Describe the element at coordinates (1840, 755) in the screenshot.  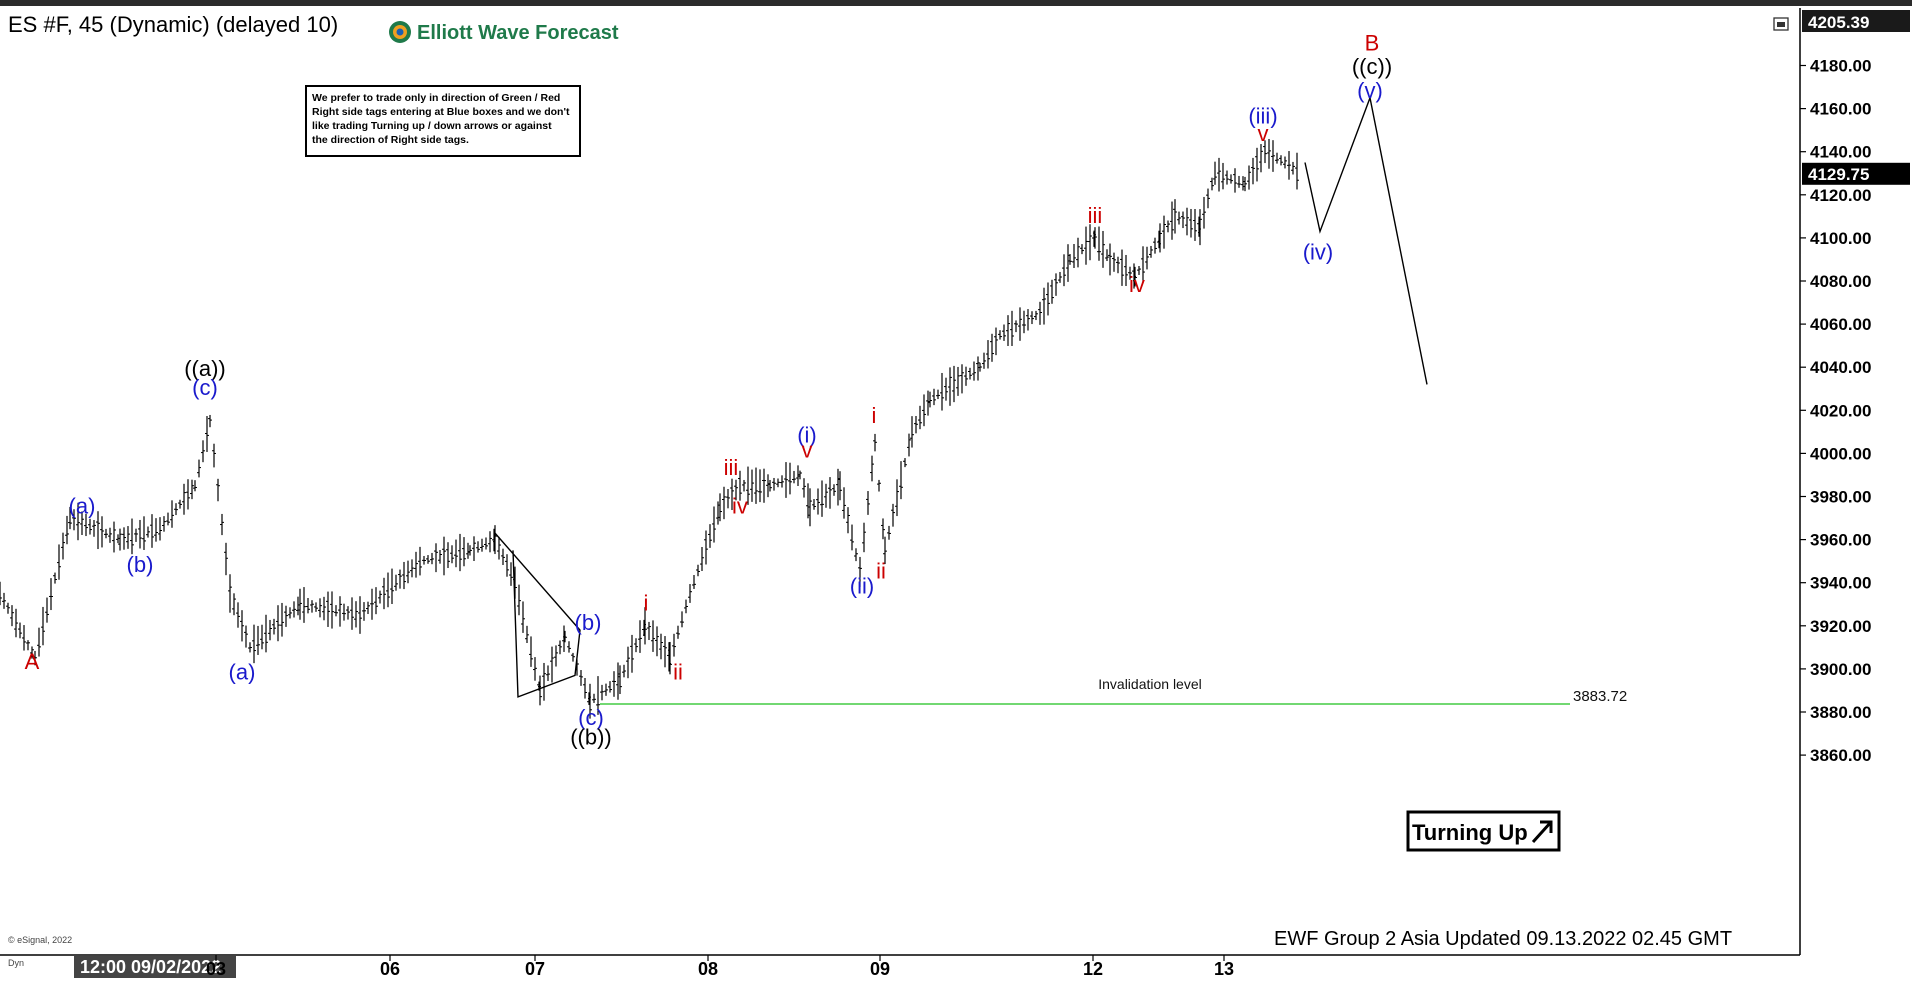
I see `y-tick-label: 3860.00` at that location.